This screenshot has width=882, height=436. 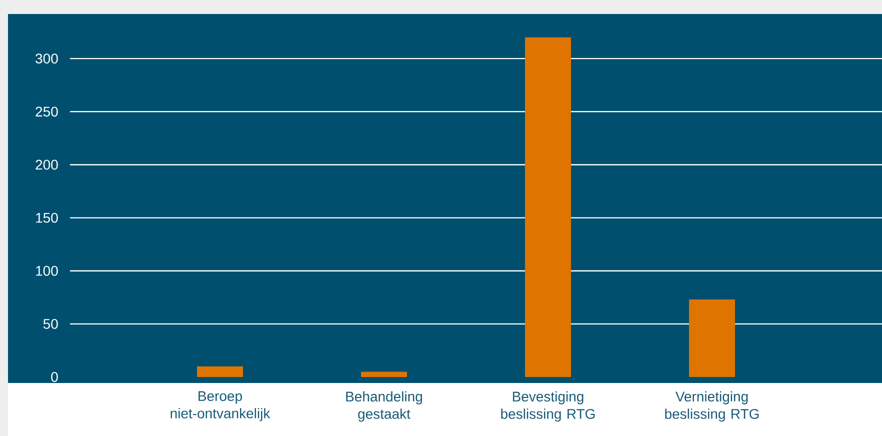 I want to click on y-tick-label: 50, so click(x=50, y=323).